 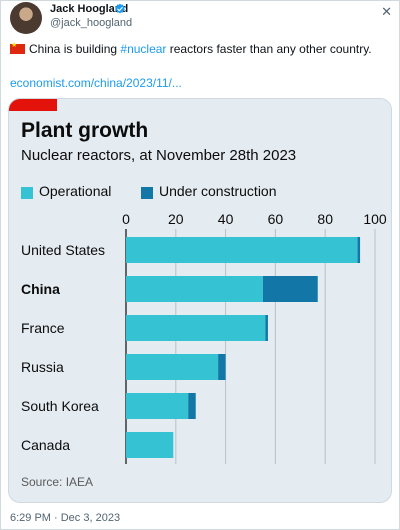 What do you see at coordinates (75, 49) in the screenshot?
I see `tweet-text-start: China is building` at bounding box center [75, 49].